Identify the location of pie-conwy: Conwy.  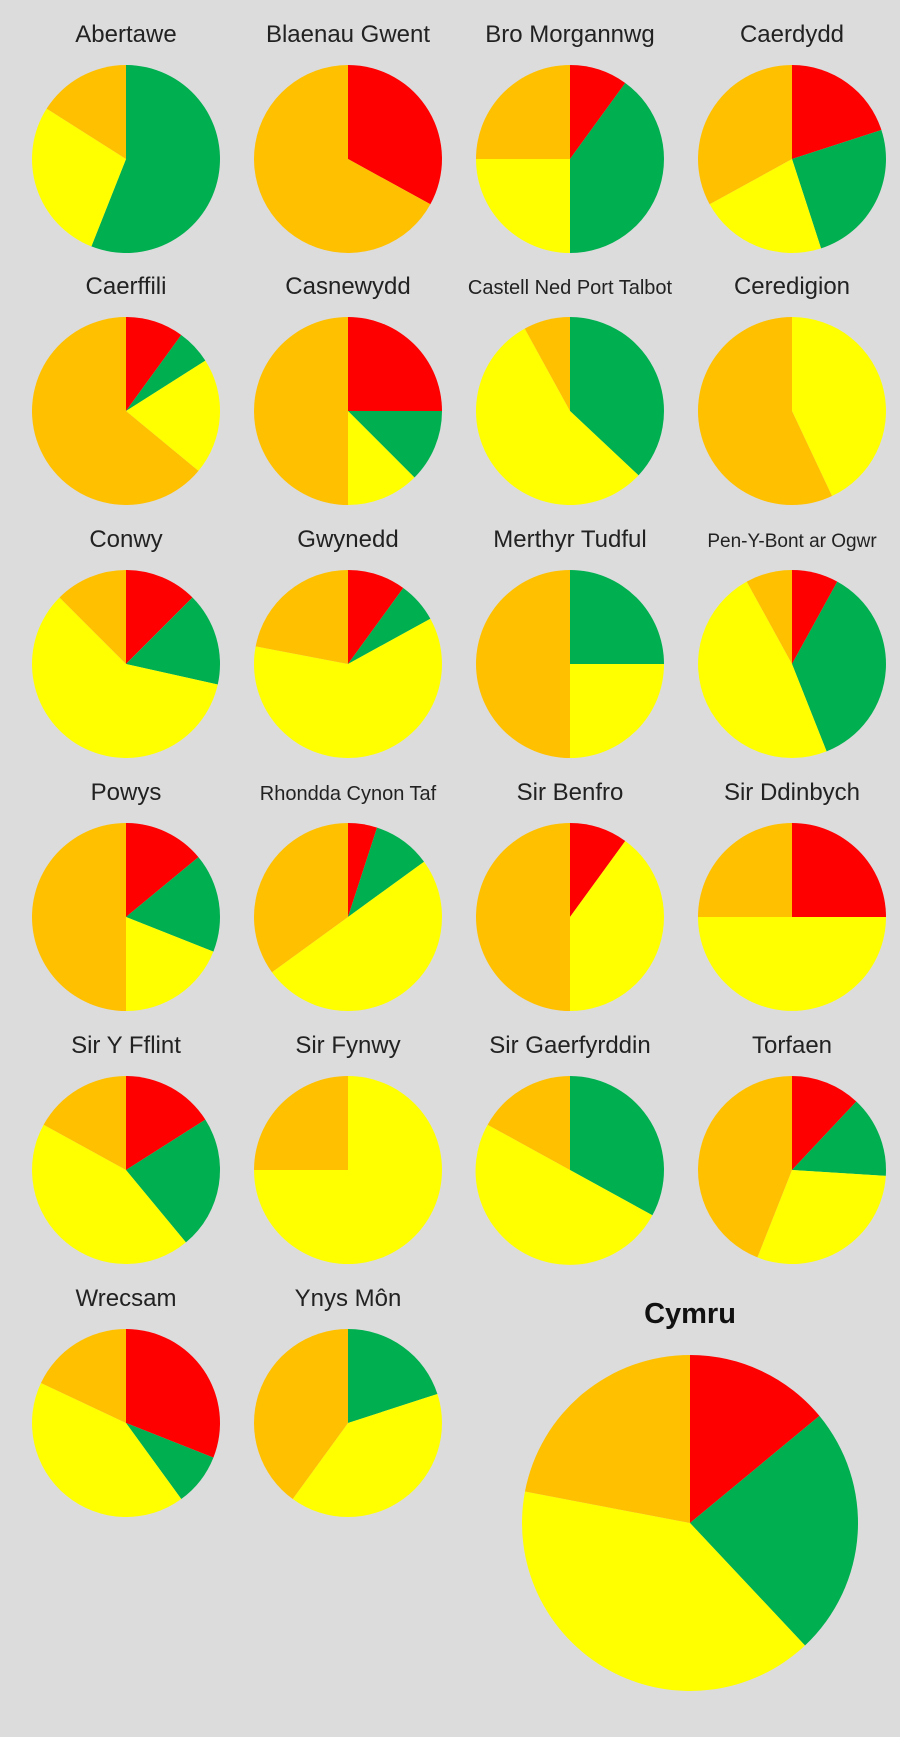
(126, 642).